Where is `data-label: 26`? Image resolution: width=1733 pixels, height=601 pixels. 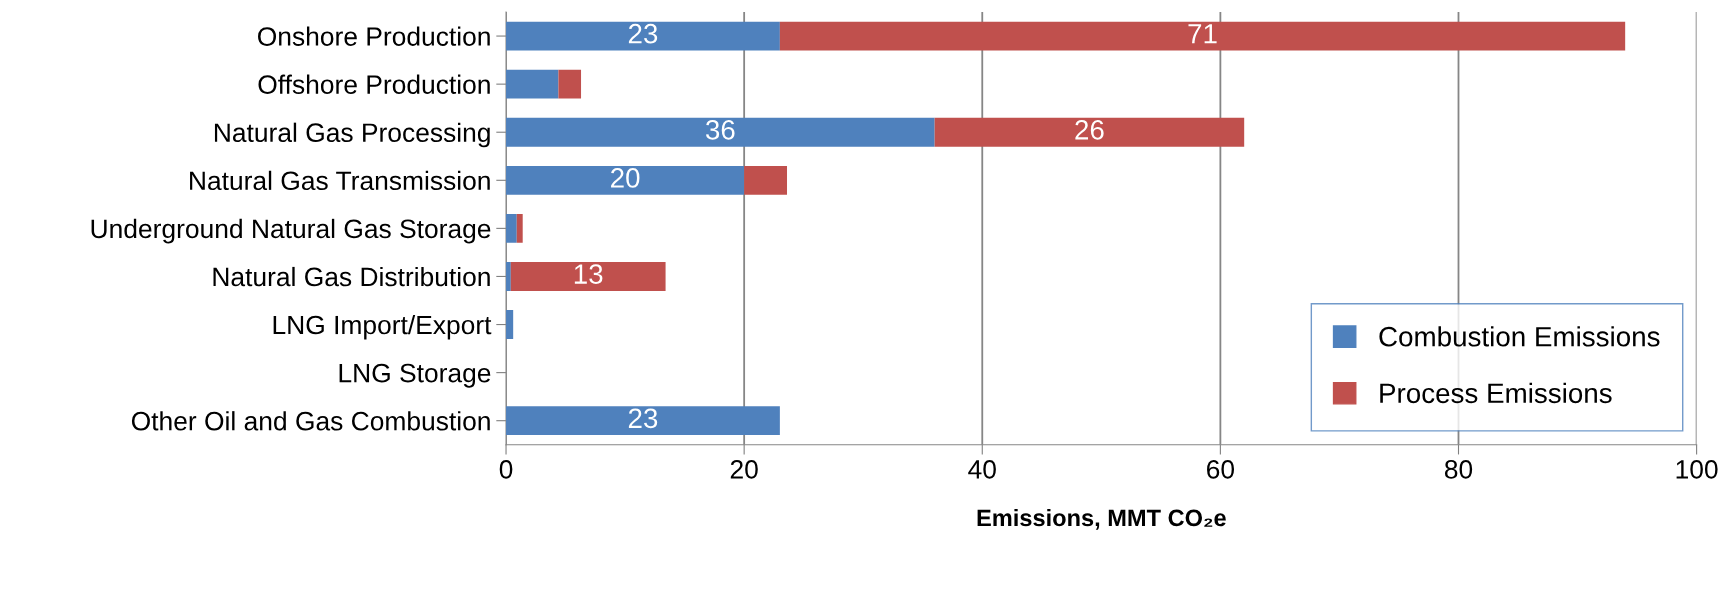
data-label: 26 is located at coordinates (1089, 130).